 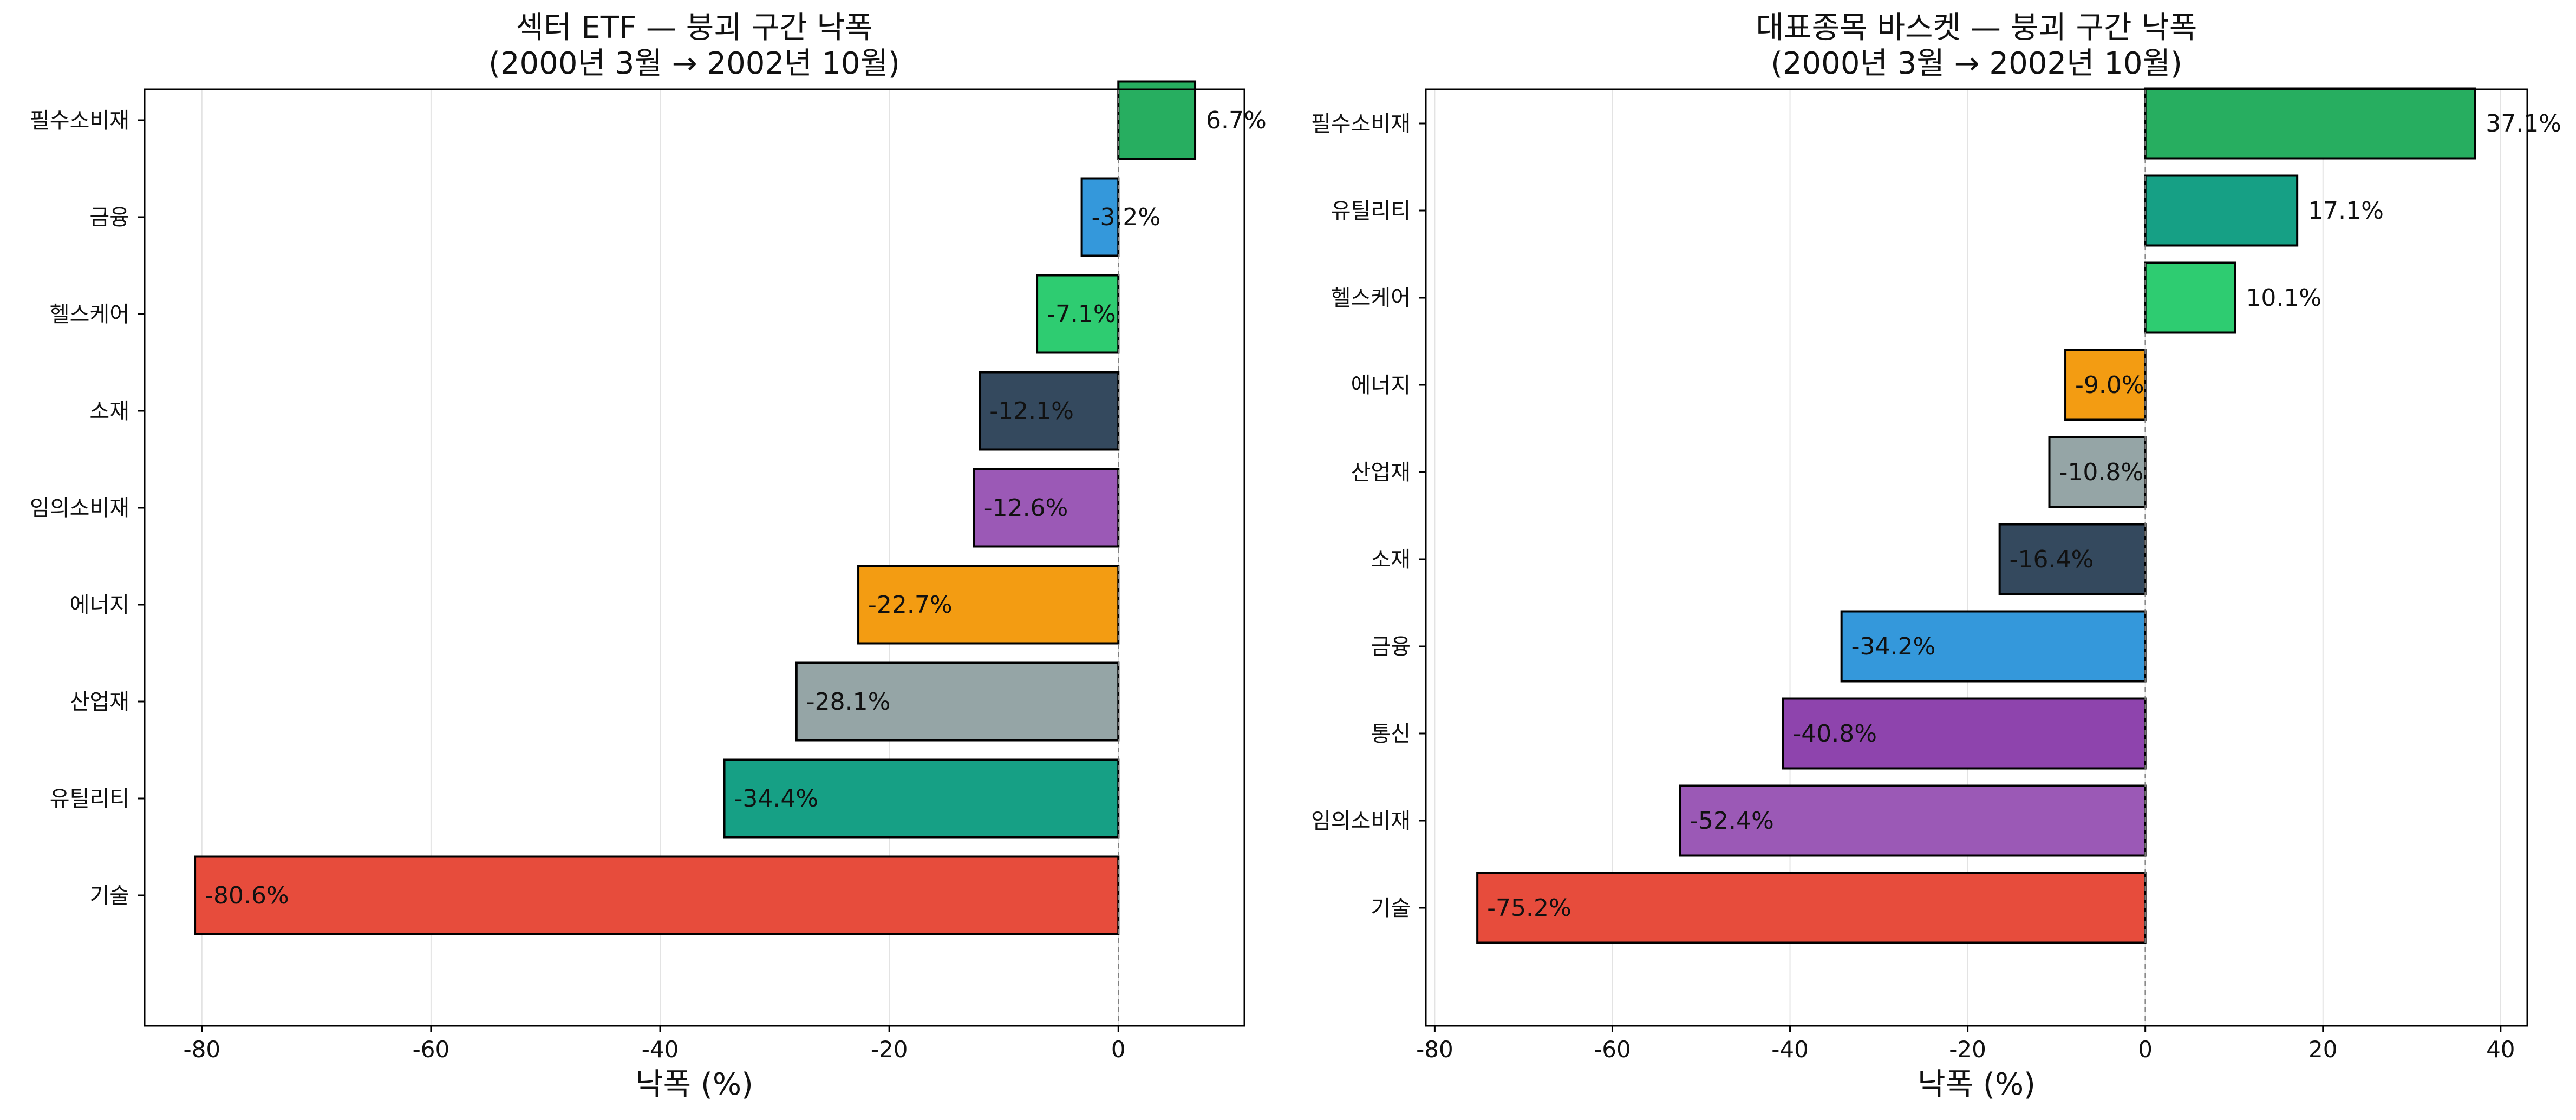 What do you see at coordinates (776, 799) in the screenshot?
I see `data-label: -34.4%` at bounding box center [776, 799].